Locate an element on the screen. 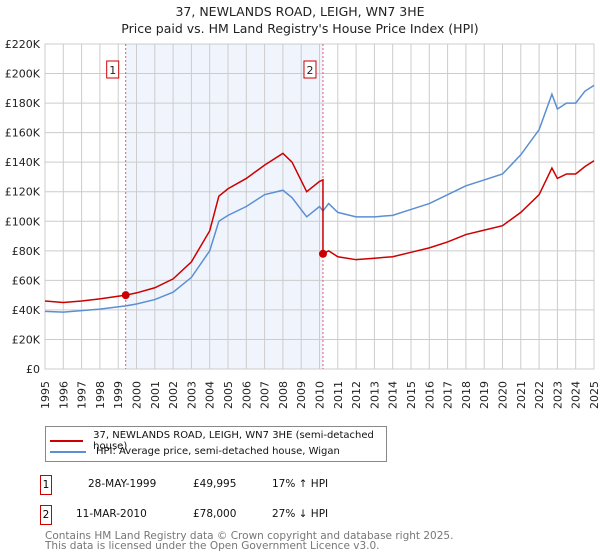 The image size is (600, 560). transaction-date: 28-MAY-1999 is located at coordinates (122, 484).